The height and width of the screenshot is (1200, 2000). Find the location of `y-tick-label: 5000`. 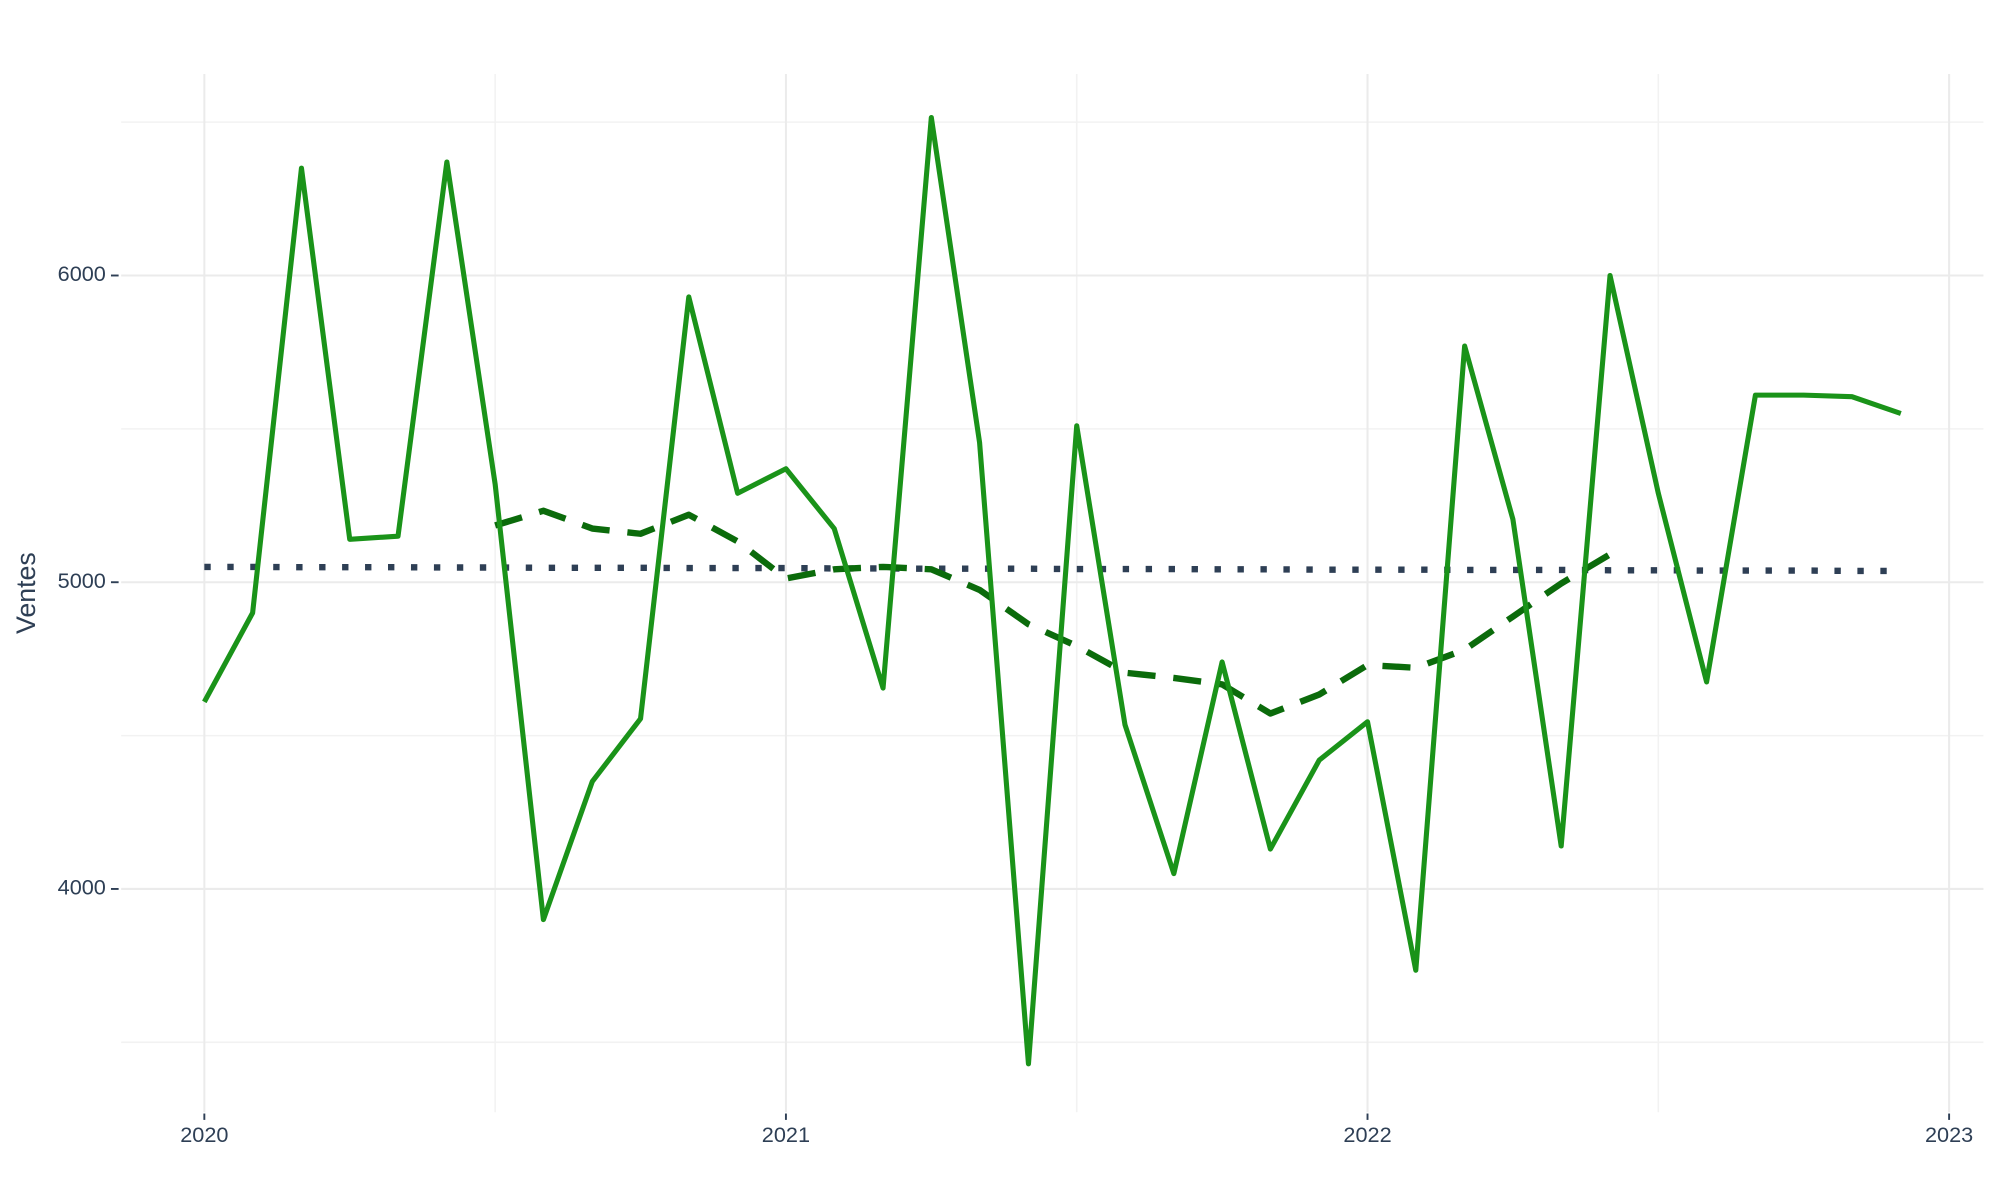

y-tick-label: 5000 is located at coordinates (82, 580).